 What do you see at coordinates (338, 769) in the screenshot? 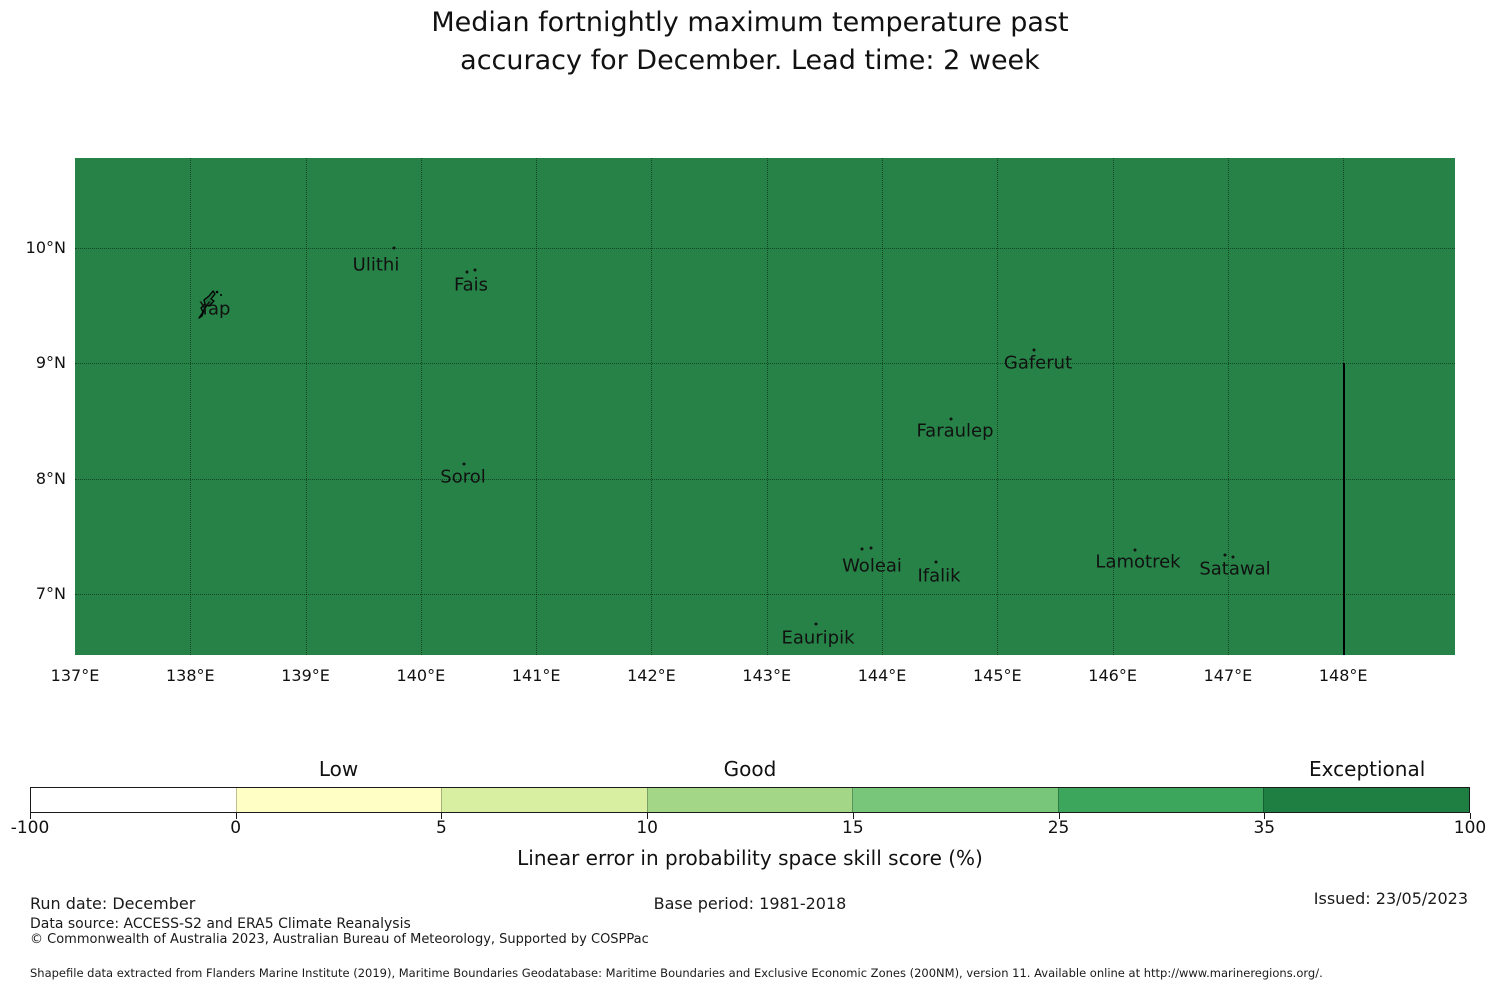
I see `colorbar-category-low: Low` at bounding box center [338, 769].